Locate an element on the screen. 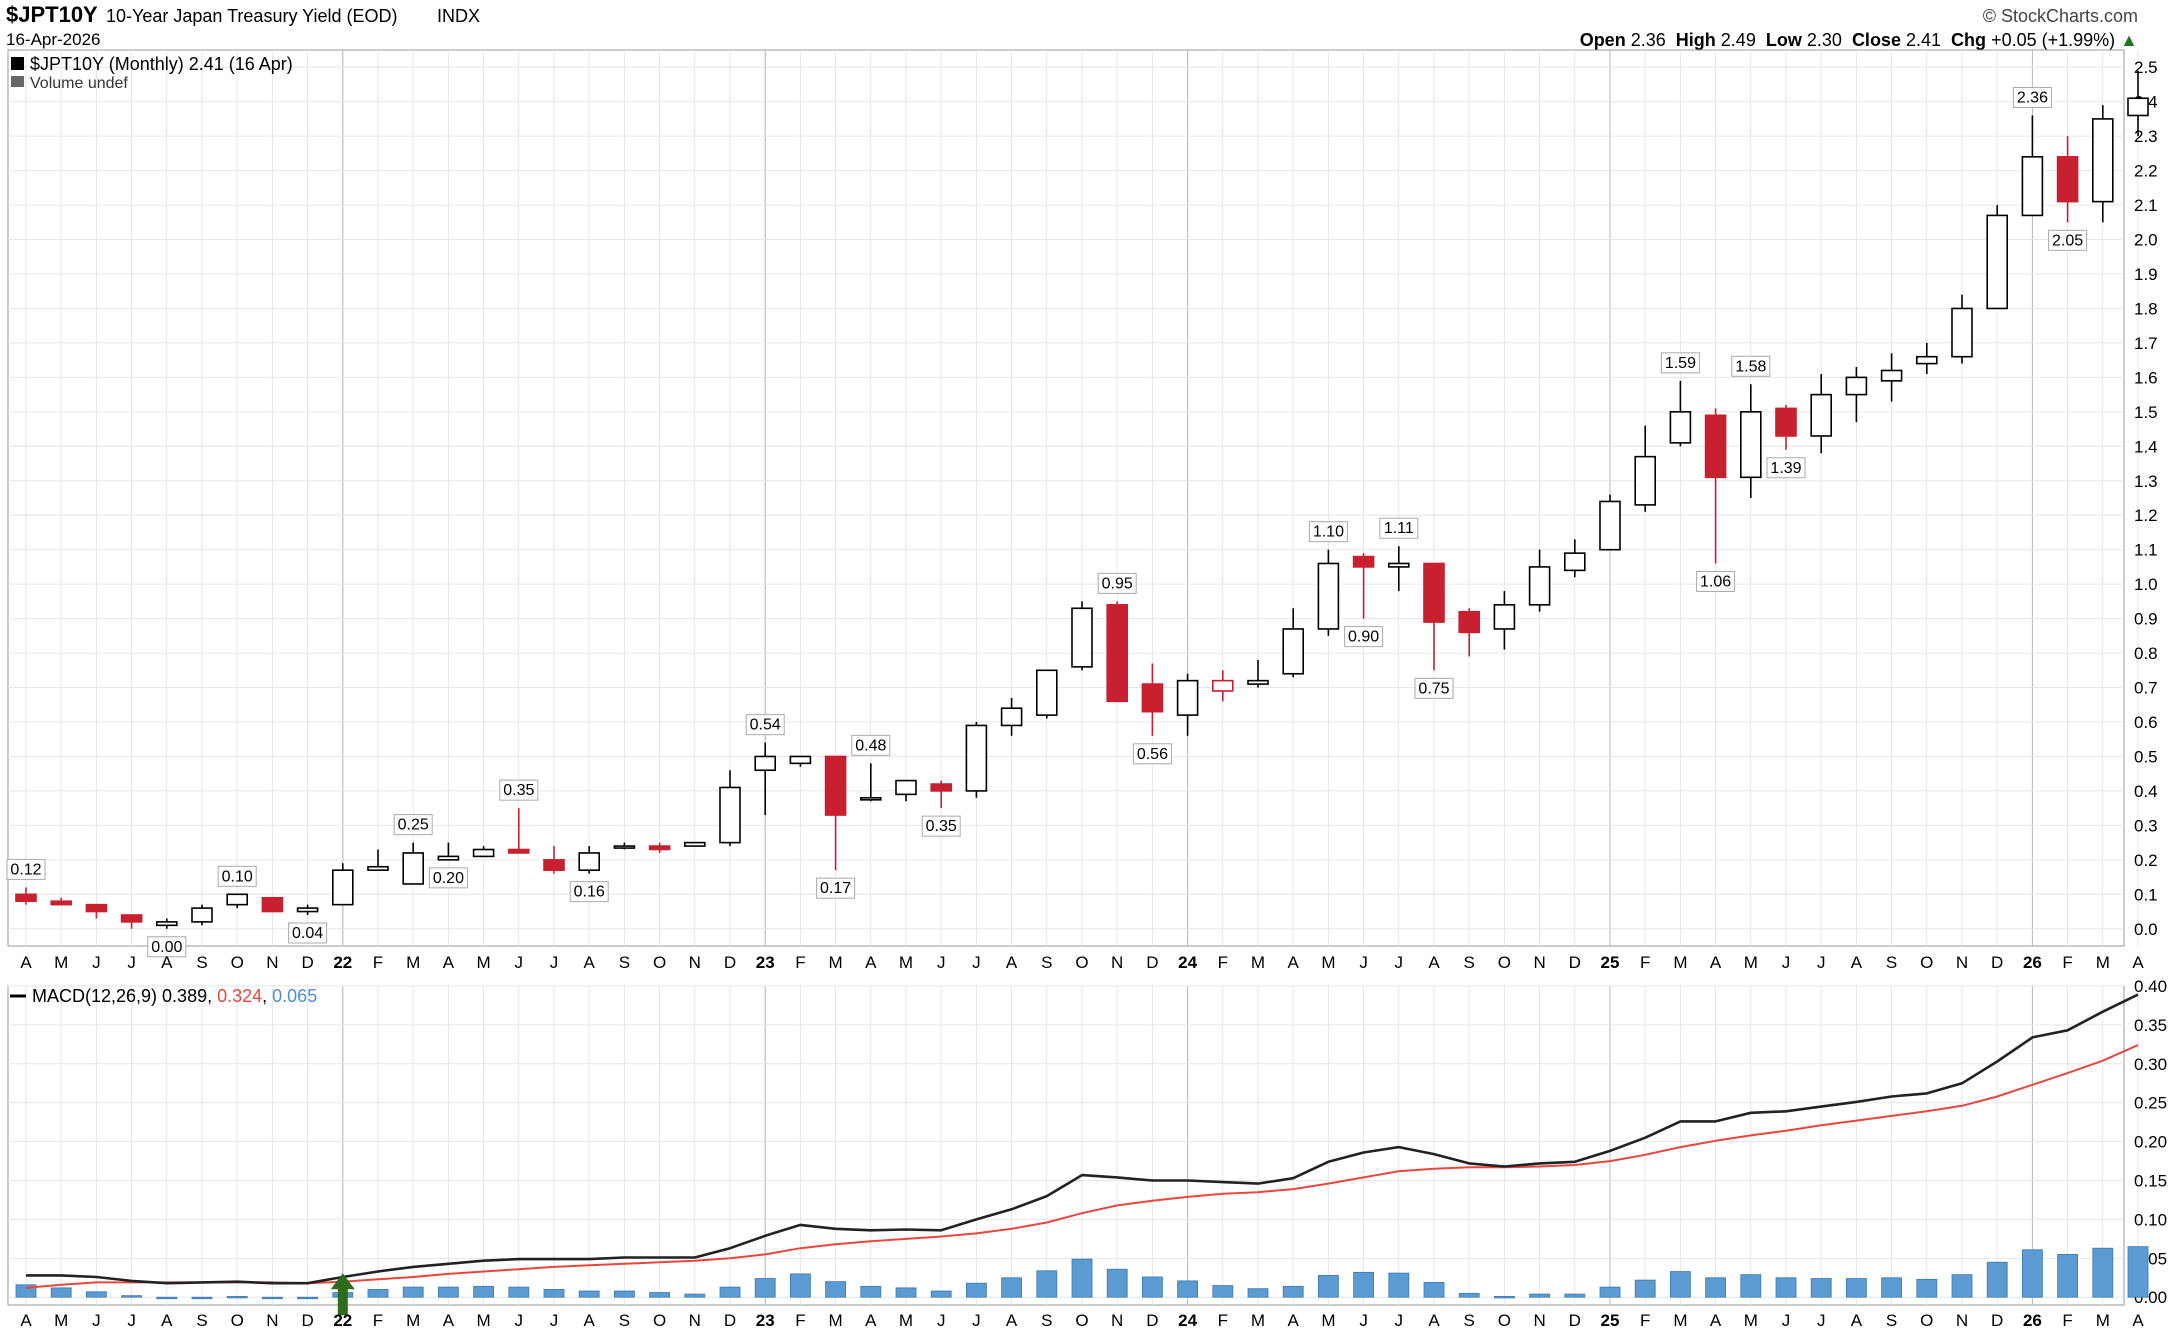 The image size is (2184, 1342). price-annotation-label: 1.06 is located at coordinates (1715, 581).